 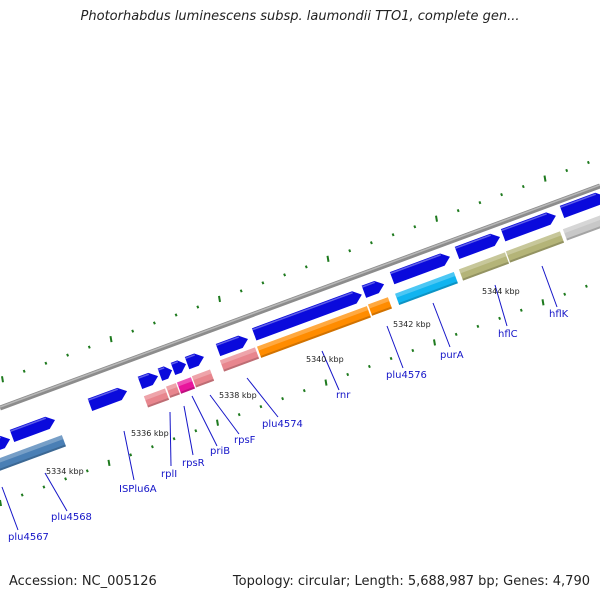 I want to click on leader-ISPlu6A, so click(x=129, y=455).